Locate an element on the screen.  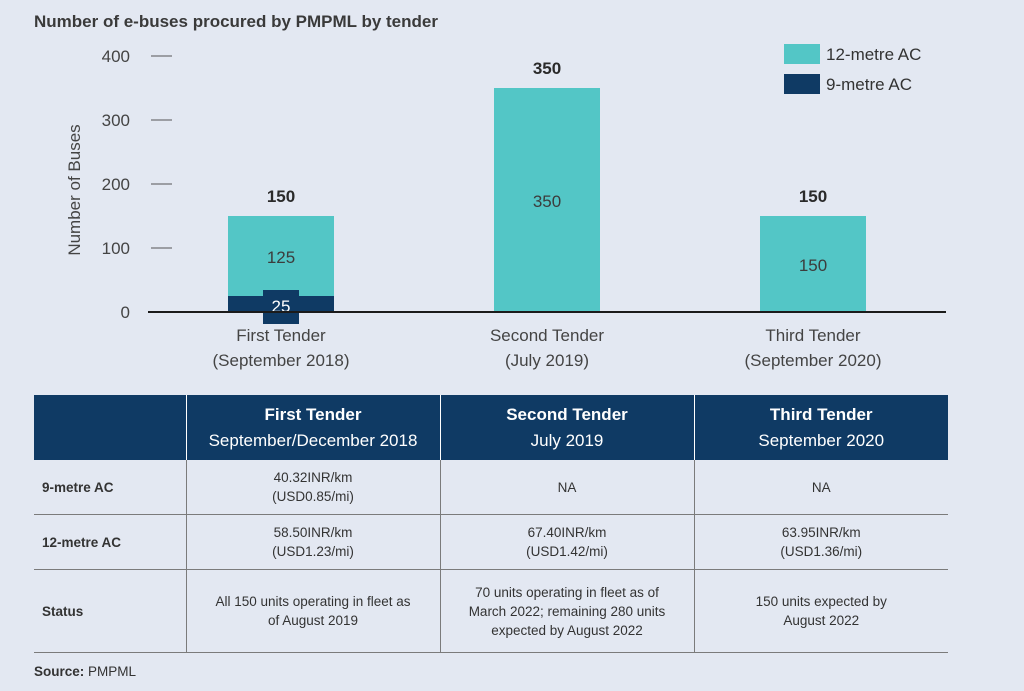
y-axis-label: Number of Buses is located at coordinates (74, 189).